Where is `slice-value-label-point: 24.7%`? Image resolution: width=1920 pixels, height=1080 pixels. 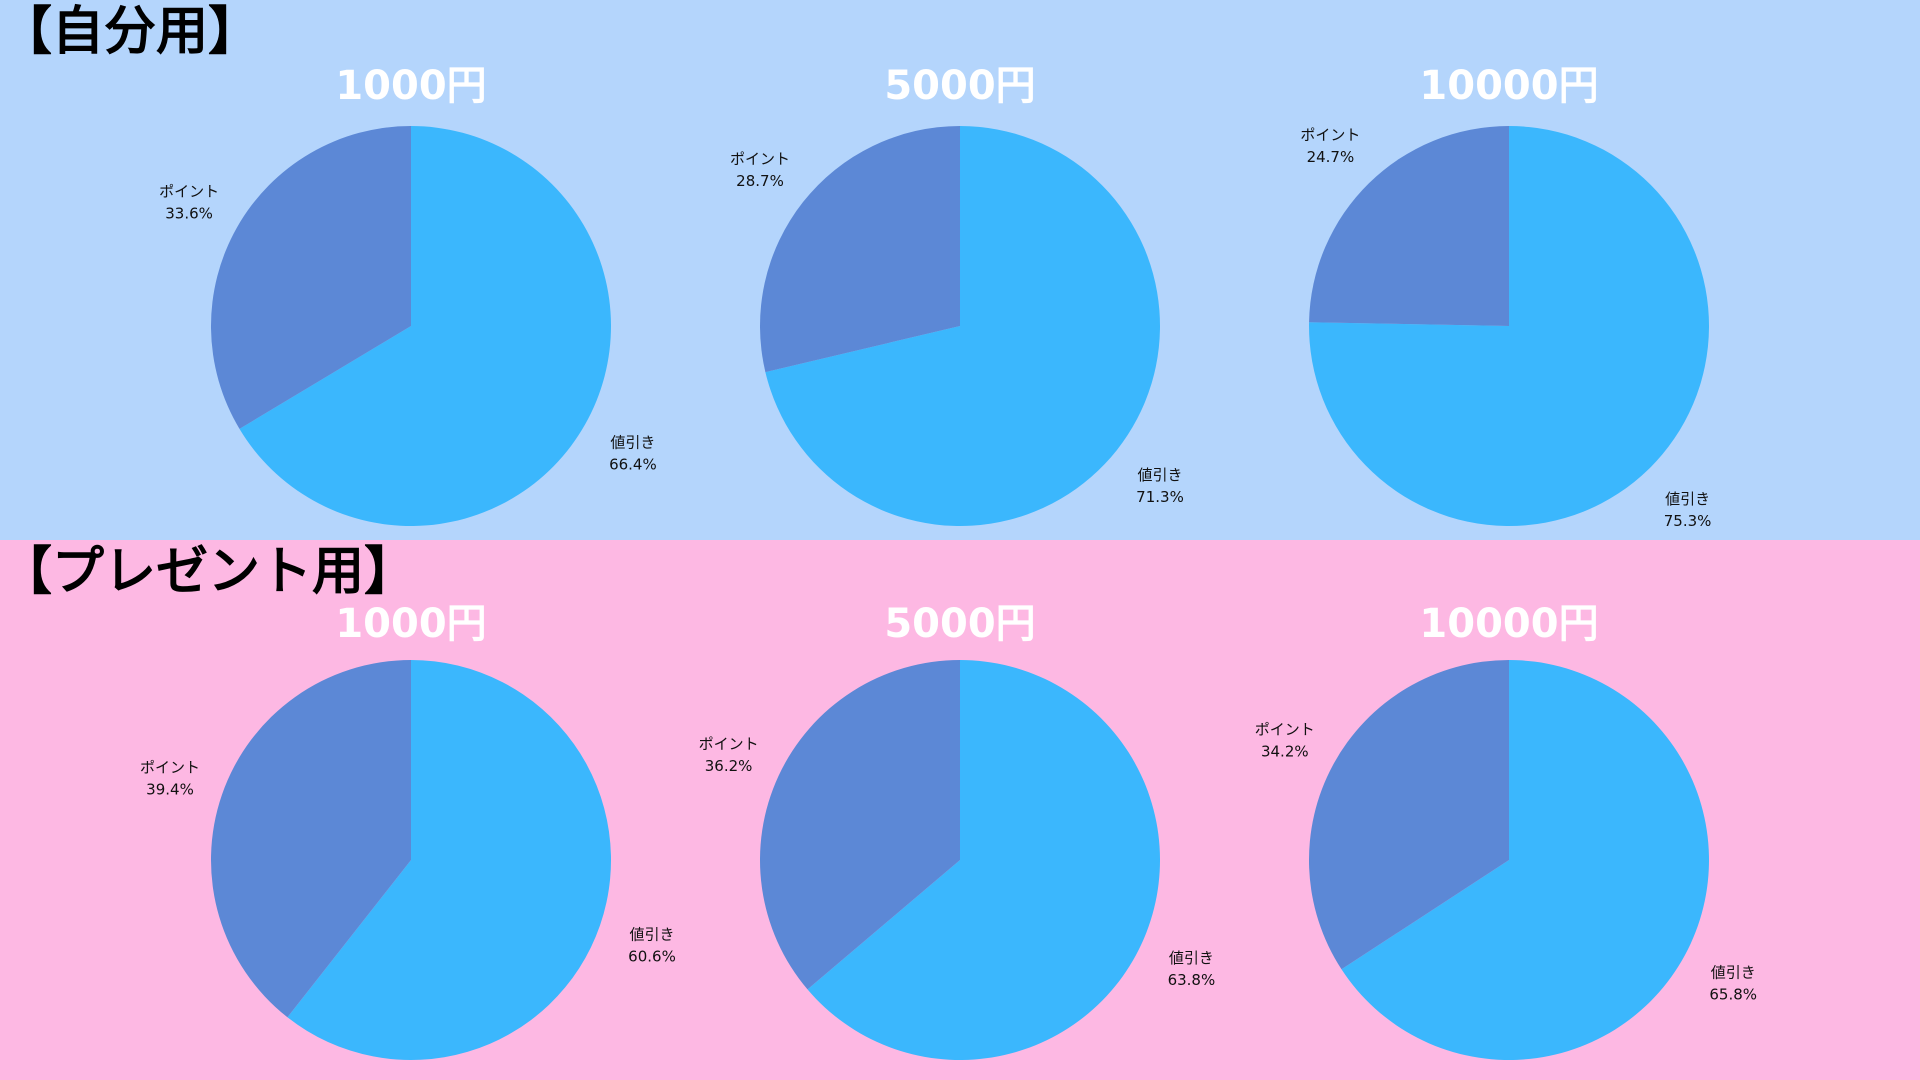
slice-value-label-point: 24.7% is located at coordinates (1331, 157).